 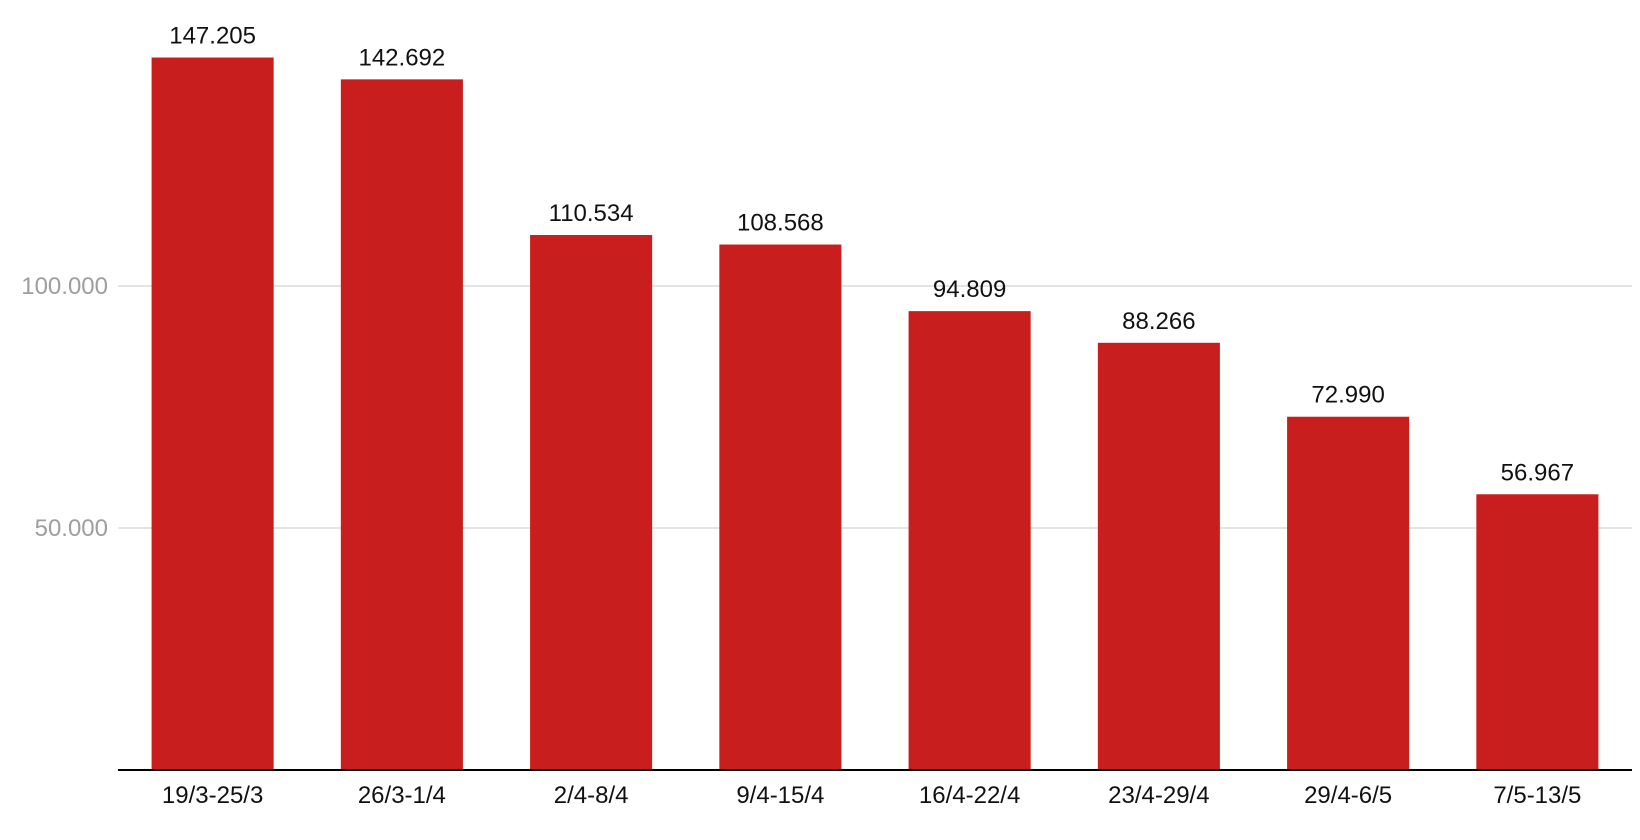 I want to click on x-tick-label: 29/4-6/5, so click(x=1348, y=795).